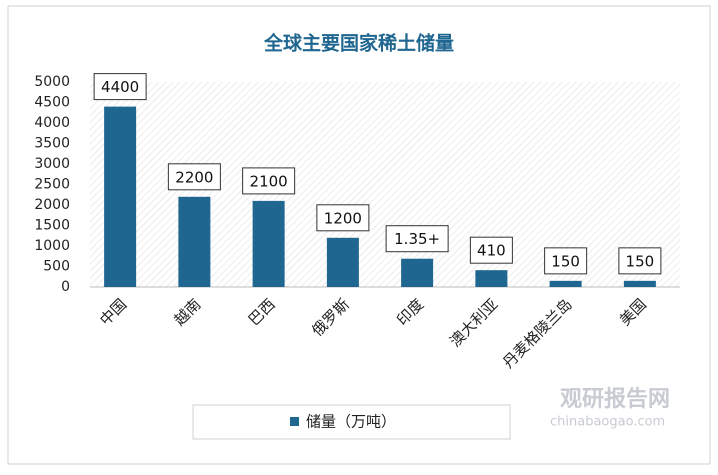  Describe the element at coordinates (52, 103) in the screenshot. I see `y-tick-label: 4500` at that location.